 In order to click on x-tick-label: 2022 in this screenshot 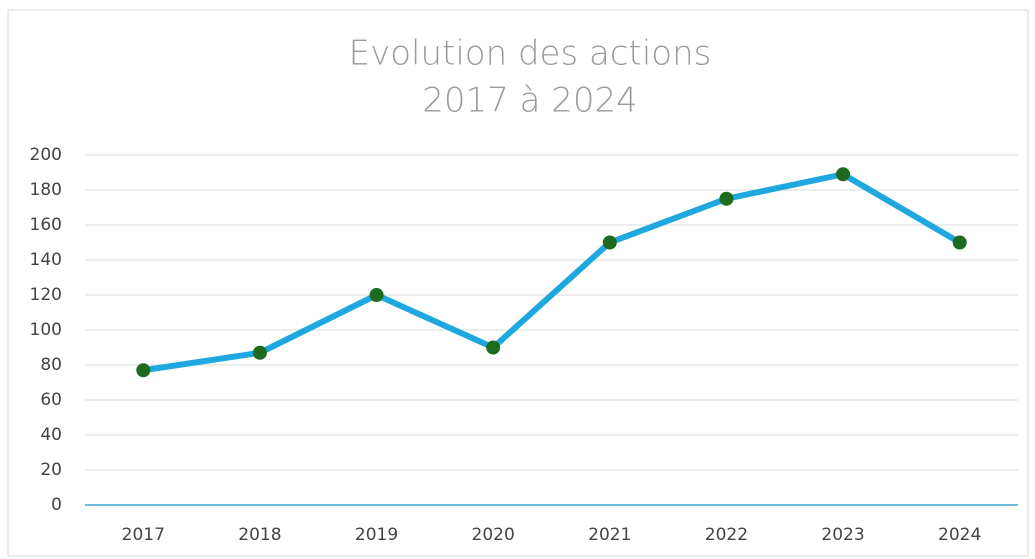, I will do `click(726, 535)`.